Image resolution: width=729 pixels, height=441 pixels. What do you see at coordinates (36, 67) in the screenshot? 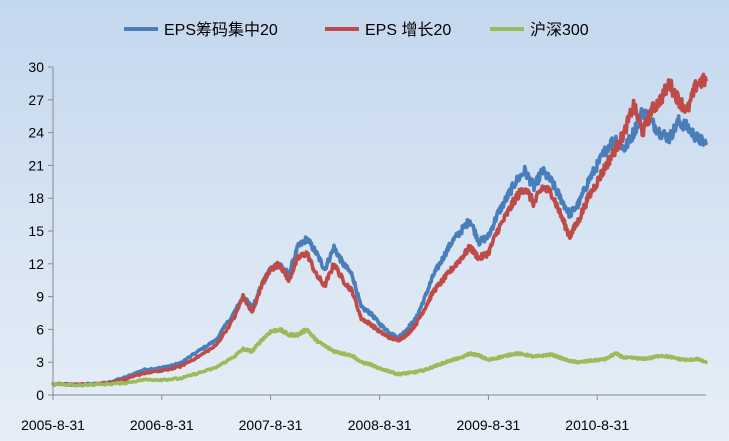
I see `y-tick-label: 30` at bounding box center [36, 67].